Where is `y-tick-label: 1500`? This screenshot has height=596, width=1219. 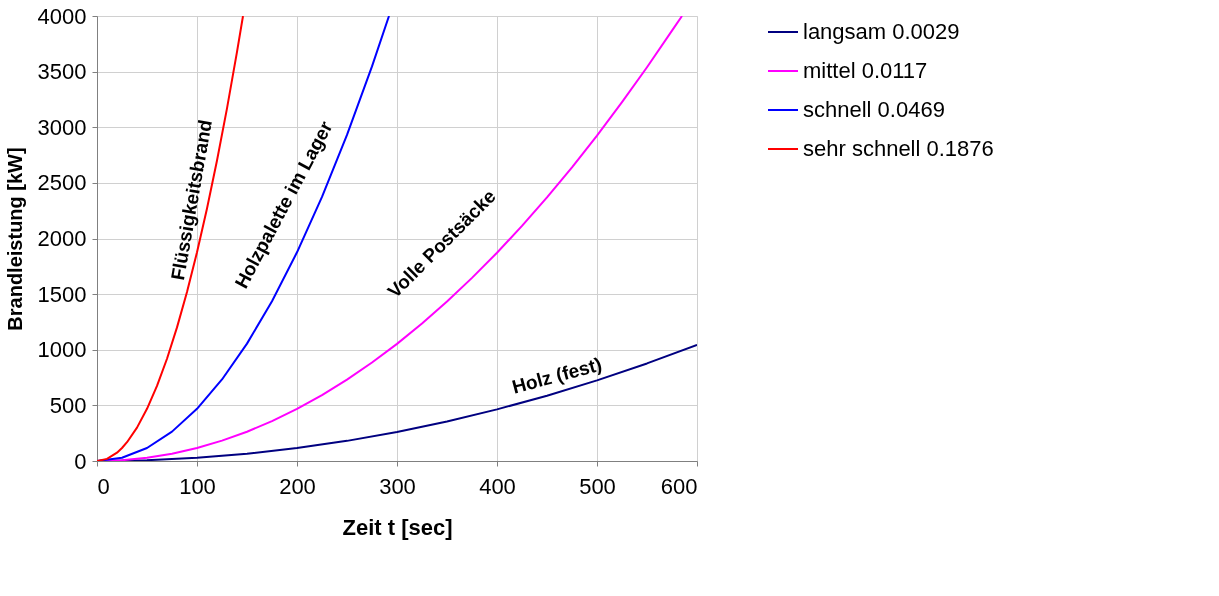 y-tick-label: 1500 is located at coordinates (62, 294).